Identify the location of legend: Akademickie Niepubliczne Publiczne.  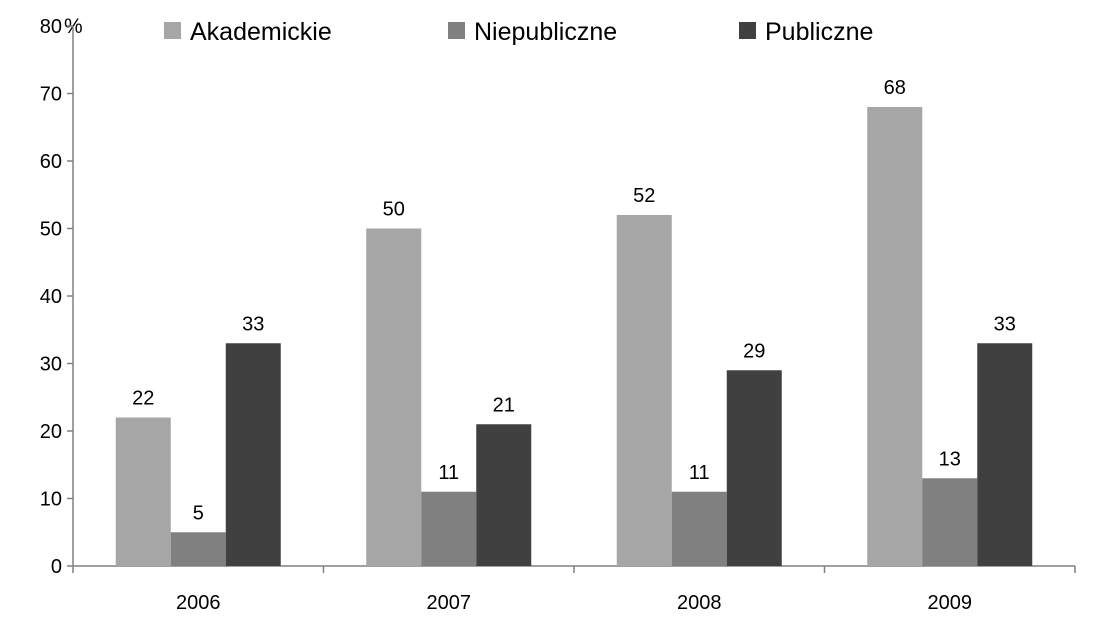
(518, 32).